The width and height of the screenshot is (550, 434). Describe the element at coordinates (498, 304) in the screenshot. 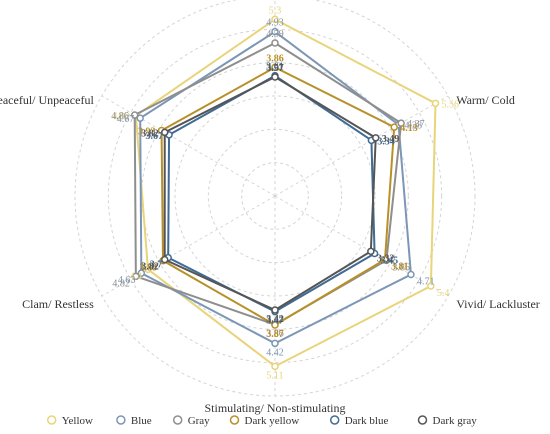

I see `axis-label: Vivid/ Lackluster` at that location.